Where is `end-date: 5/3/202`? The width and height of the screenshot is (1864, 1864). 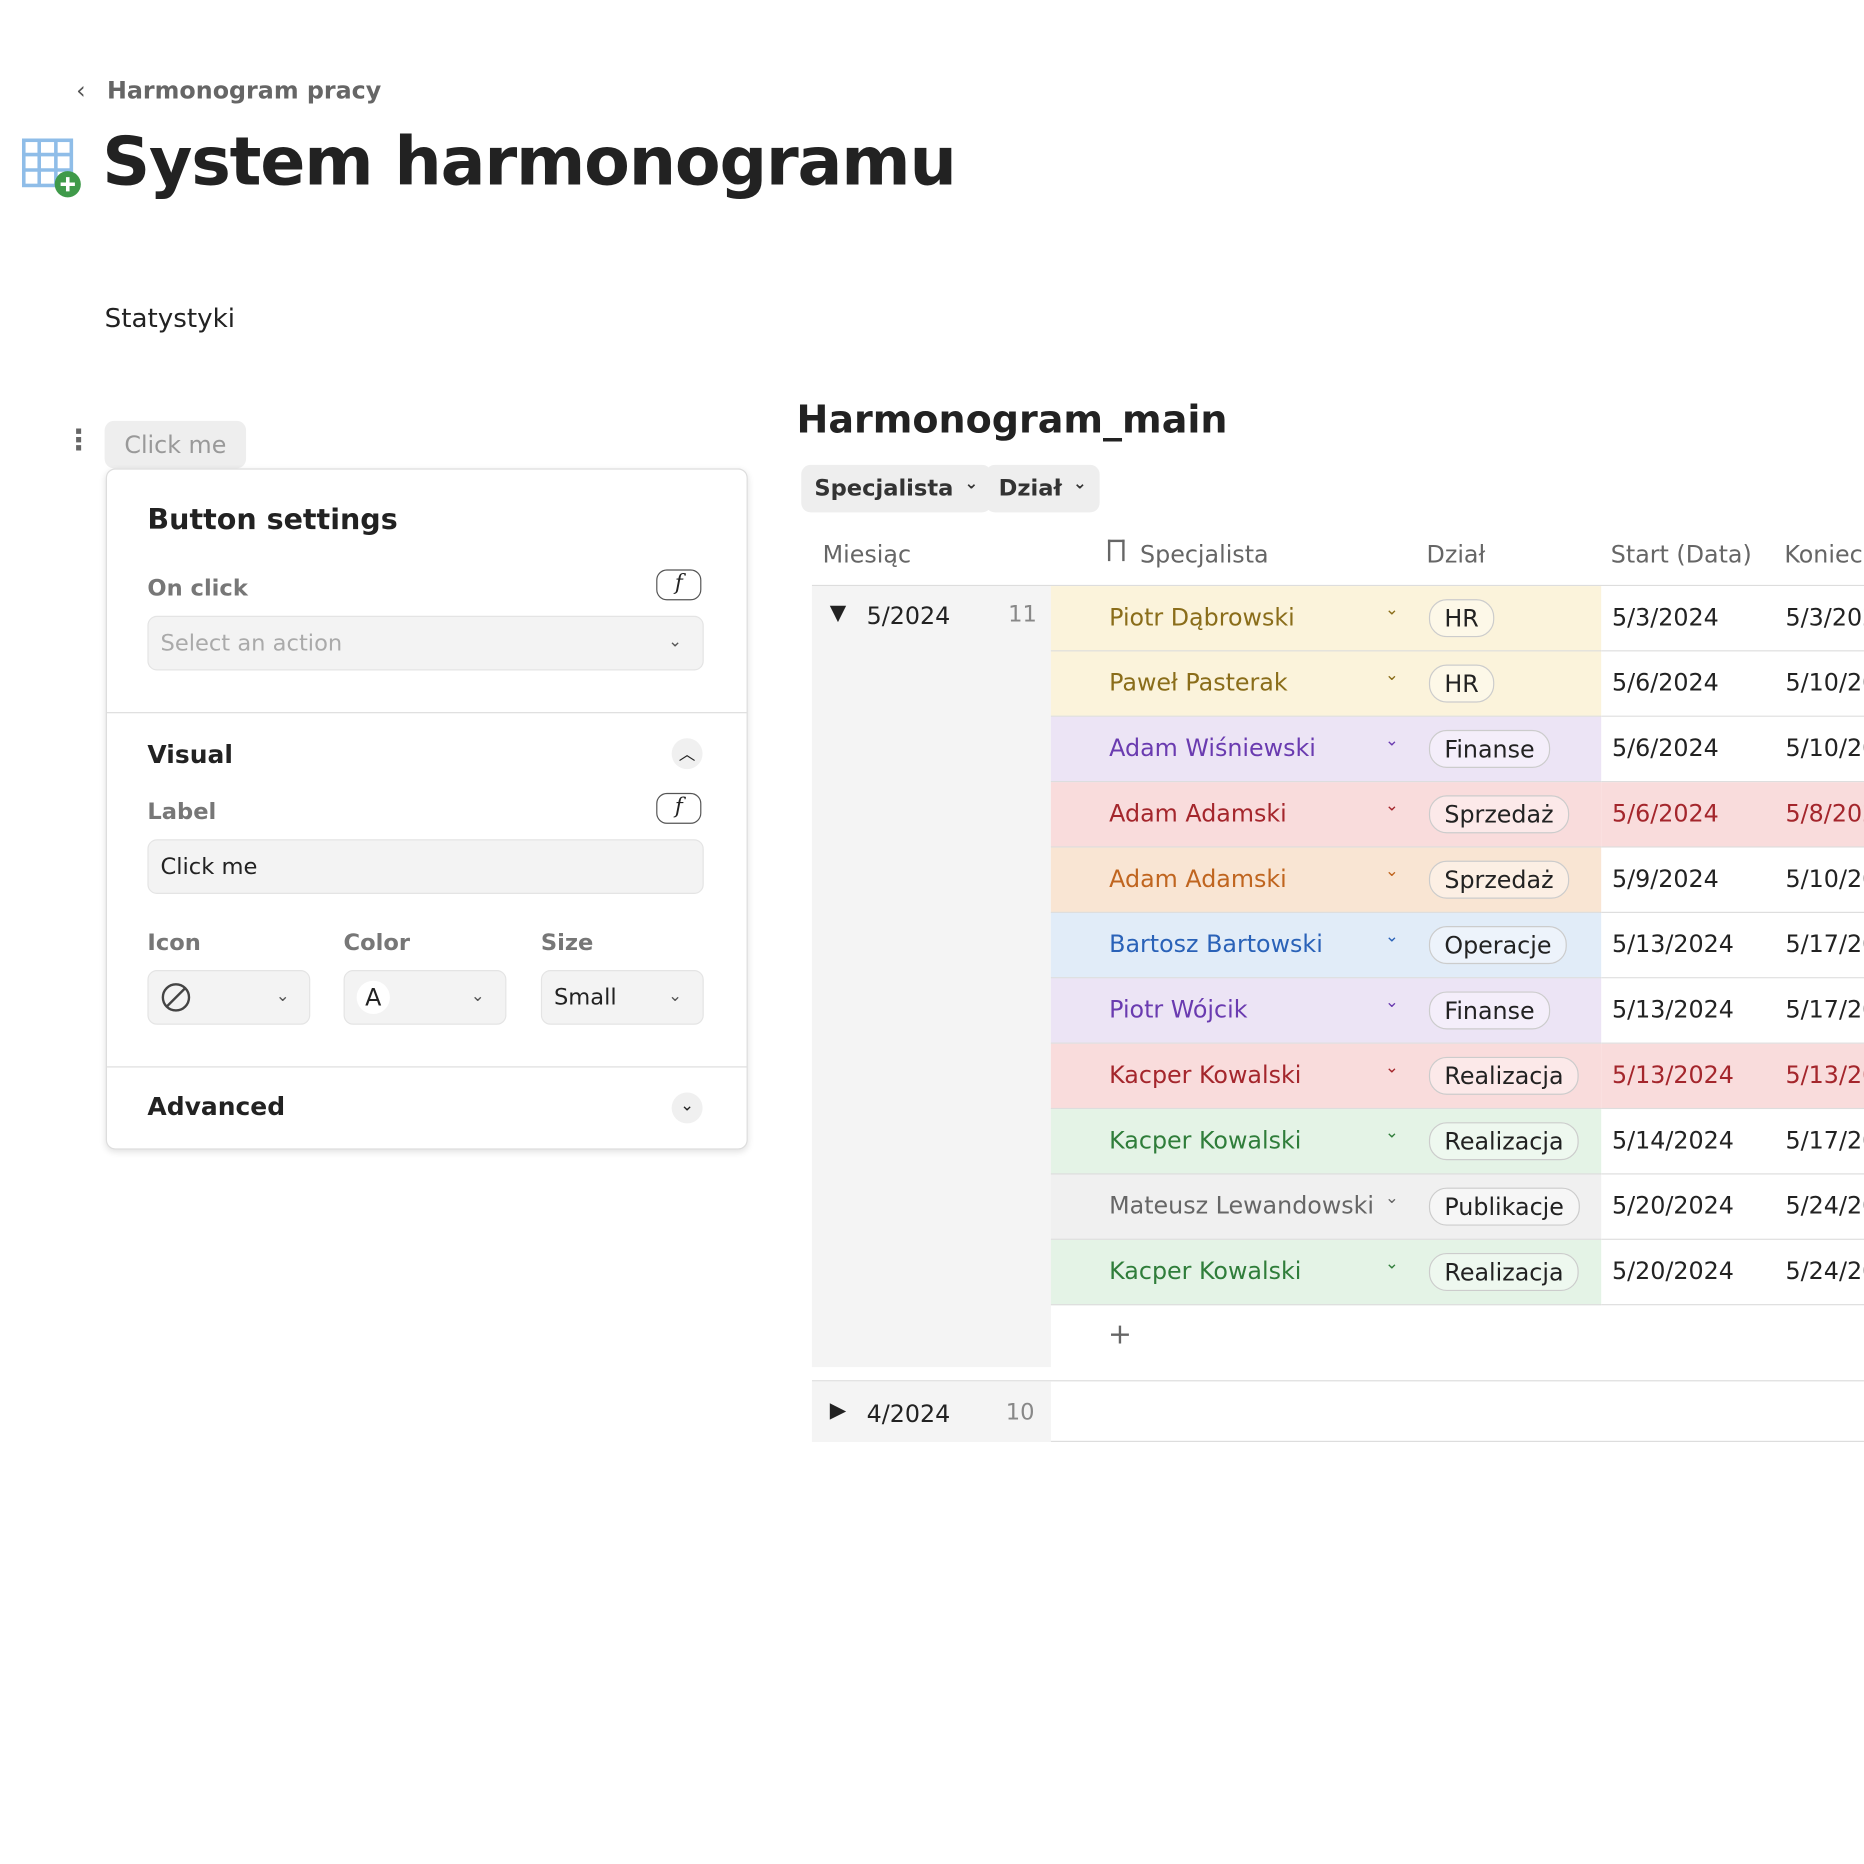 end-date: 5/3/202 is located at coordinates (1824, 617).